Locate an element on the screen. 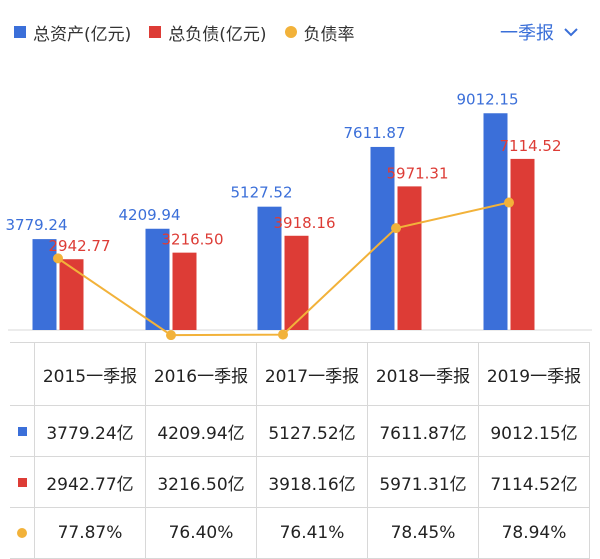 The width and height of the screenshot is (600, 559). table-row: 3779.24亿 4209.94亿 5127.52亿 7611.87亿 9012.15亿 is located at coordinates (300, 431).